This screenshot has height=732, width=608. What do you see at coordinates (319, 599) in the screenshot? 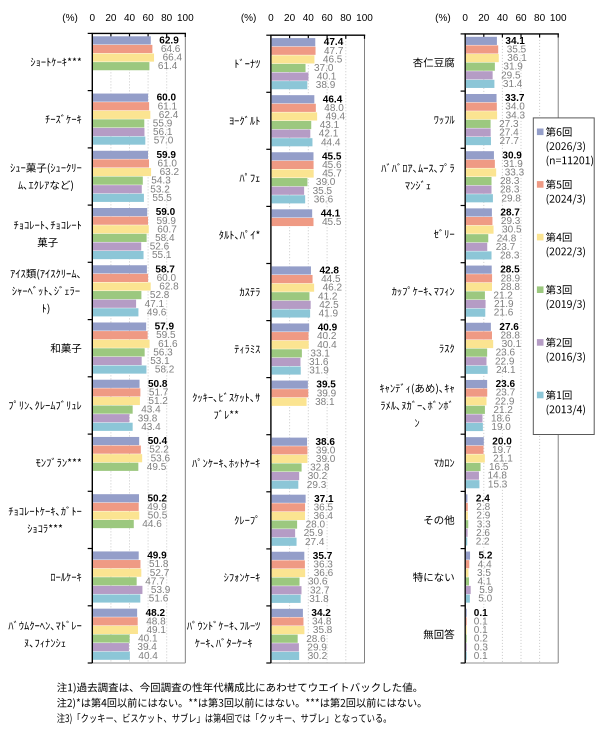
I see `svg-text: 31.8` at bounding box center [319, 599].